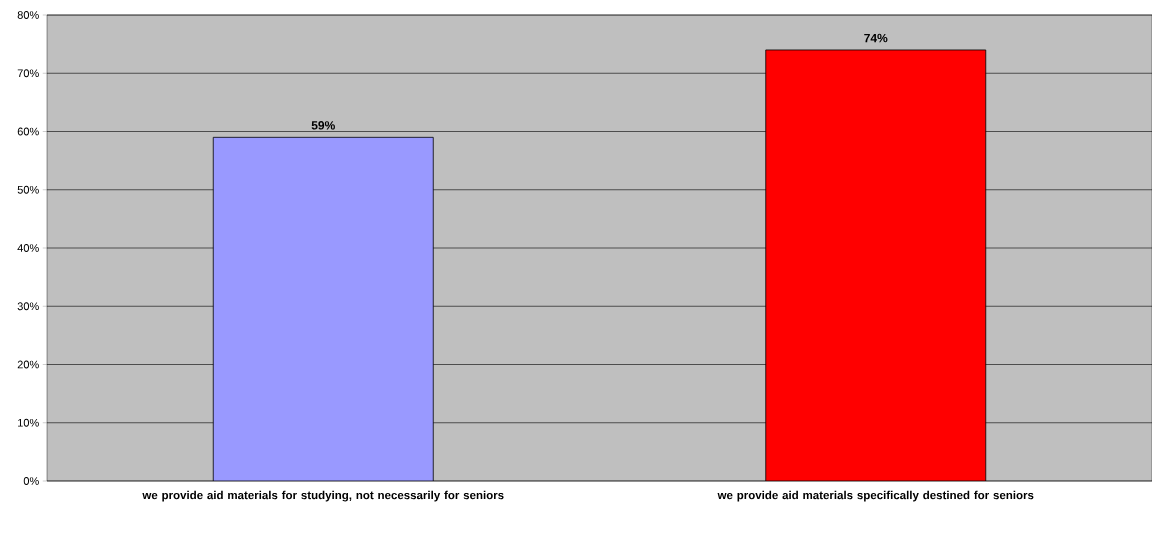  What do you see at coordinates (31, 481) in the screenshot?
I see `y-tick-label: 0%` at bounding box center [31, 481].